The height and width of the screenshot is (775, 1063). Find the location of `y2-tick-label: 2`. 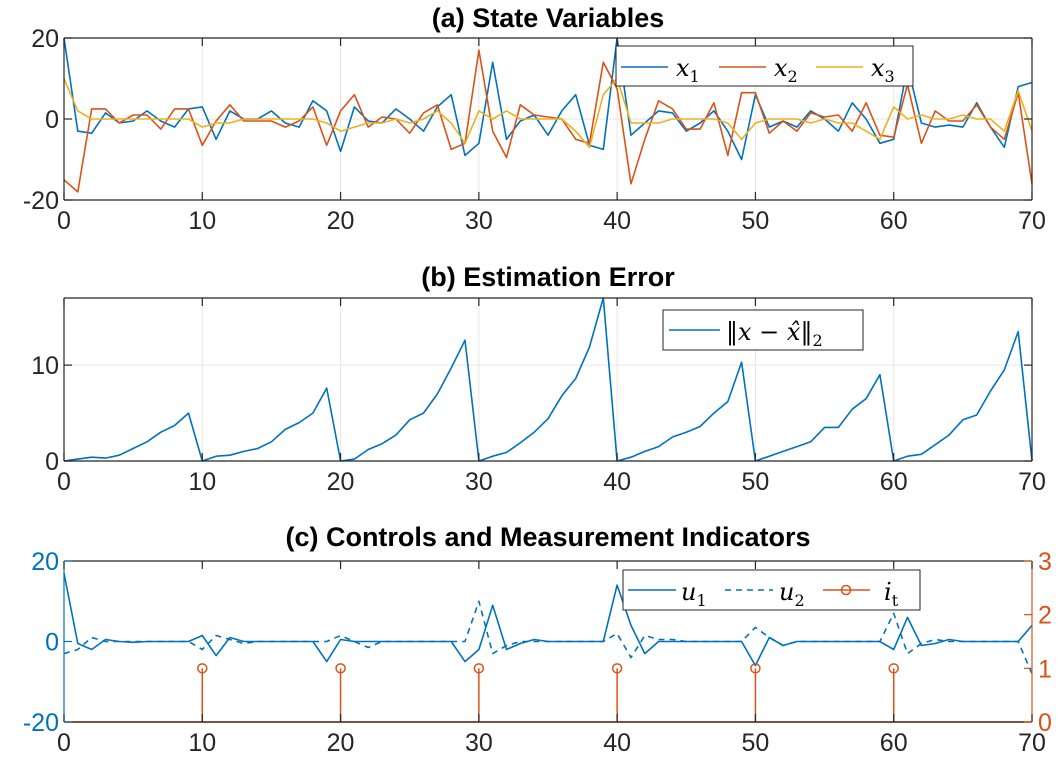

y2-tick-label: 2 is located at coordinates (1045, 616).